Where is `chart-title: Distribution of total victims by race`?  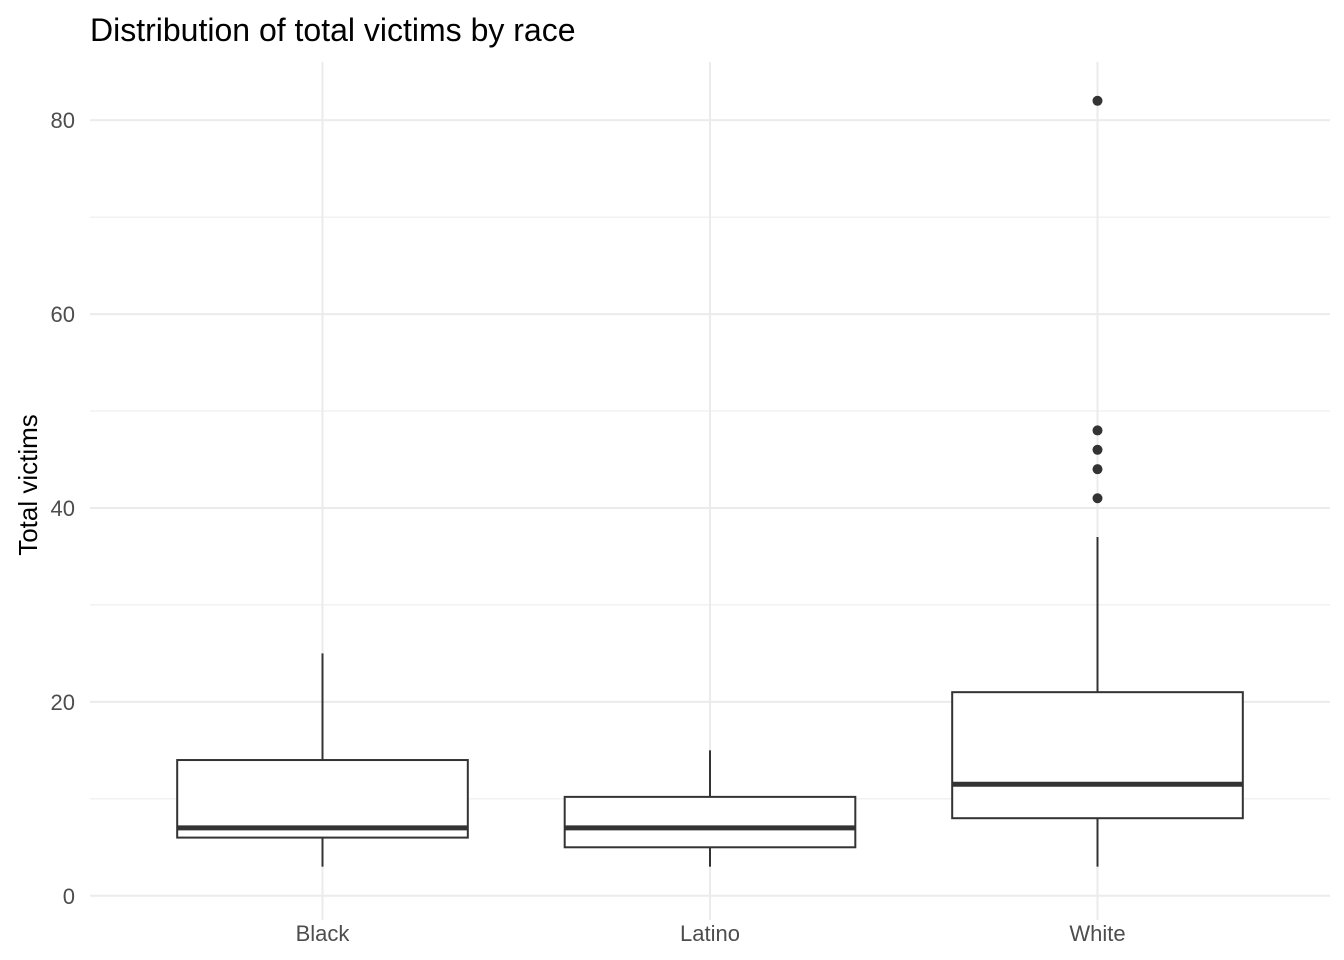
chart-title: Distribution of total victims by race is located at coordinates (333, 30).